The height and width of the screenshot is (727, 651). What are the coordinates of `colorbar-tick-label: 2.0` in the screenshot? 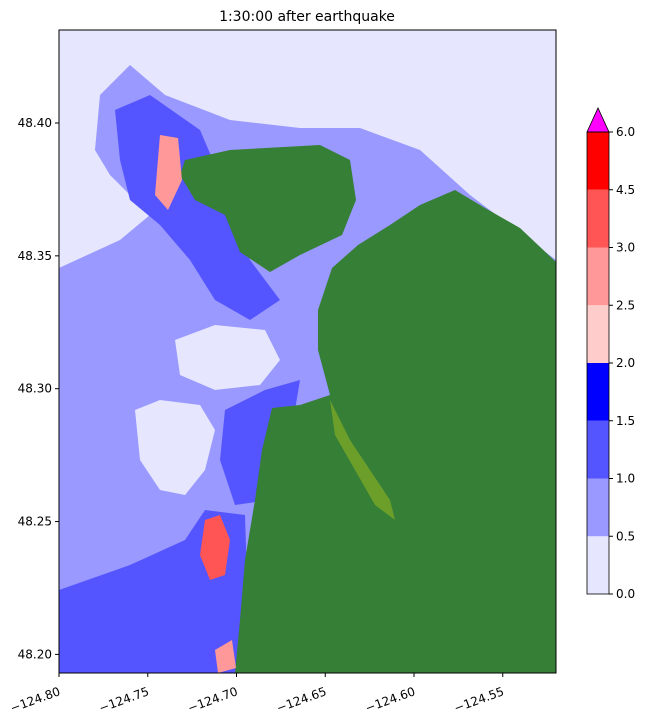 It's located at (625, 363).